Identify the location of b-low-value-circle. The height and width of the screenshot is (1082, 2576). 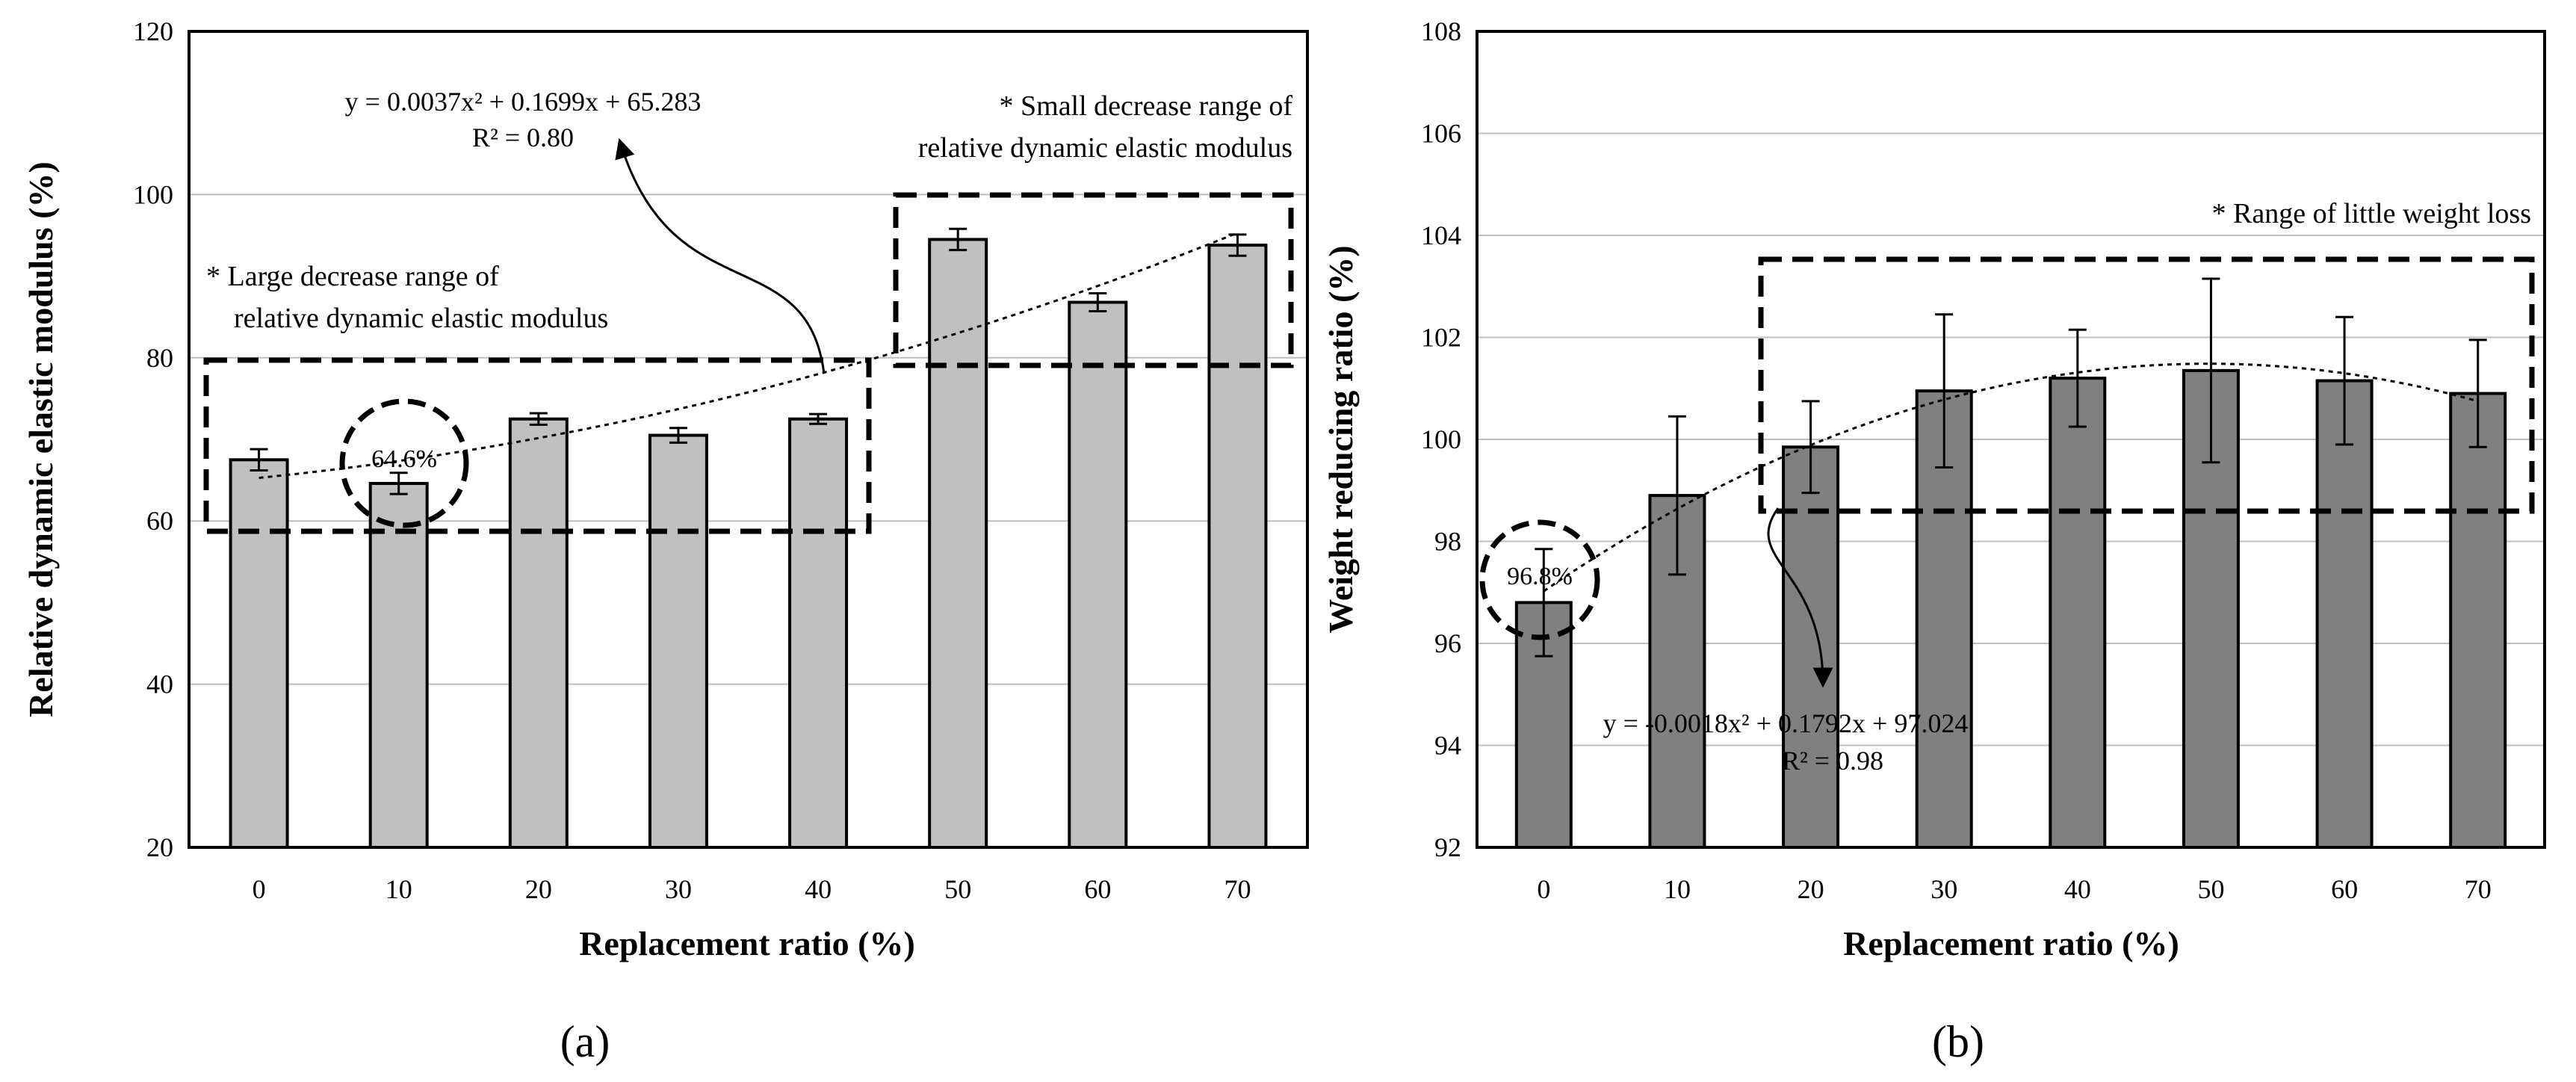
(1539, 579).